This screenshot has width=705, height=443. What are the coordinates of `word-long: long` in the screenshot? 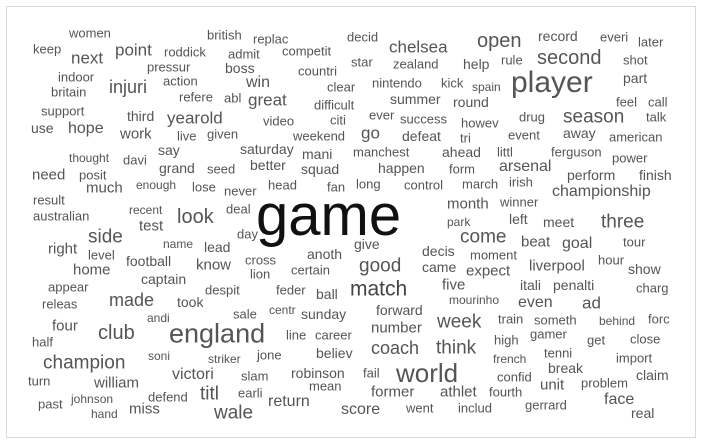 It's located at (368, 184).